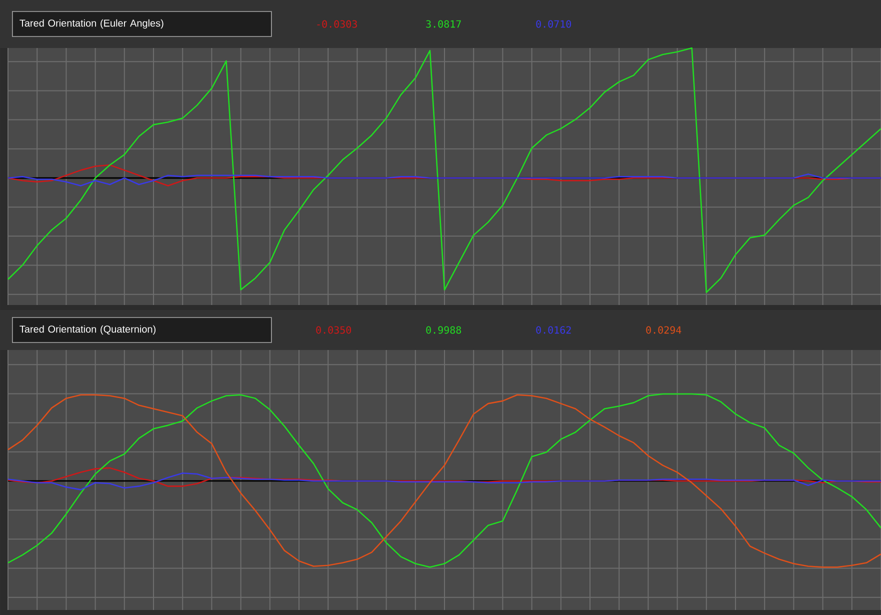  What do you see at coordinates (664, 330) in the screenshot?
I see `text: 0.0294` at bounding box center [664, 330].